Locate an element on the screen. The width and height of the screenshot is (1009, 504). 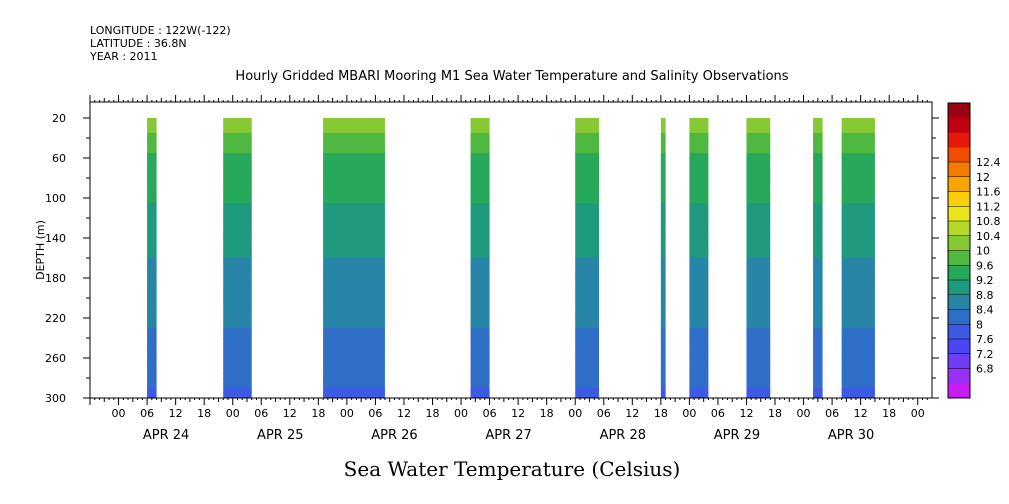
colorbar-label: 8.4 is located at coordinates (985, 310).